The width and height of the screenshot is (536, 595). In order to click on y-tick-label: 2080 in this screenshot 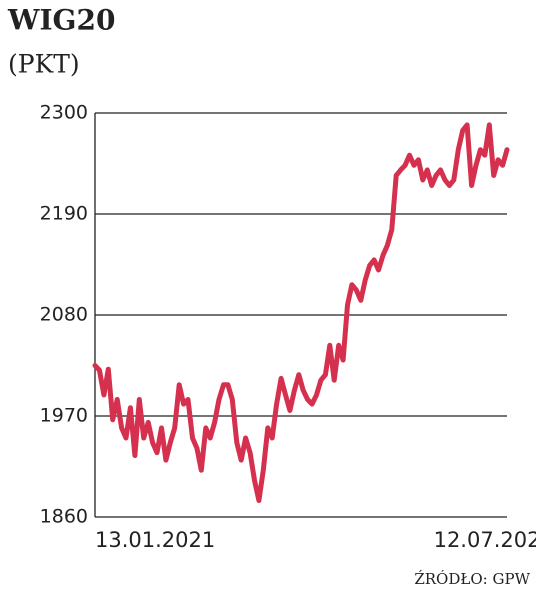, I will do `click(64, 315)`.